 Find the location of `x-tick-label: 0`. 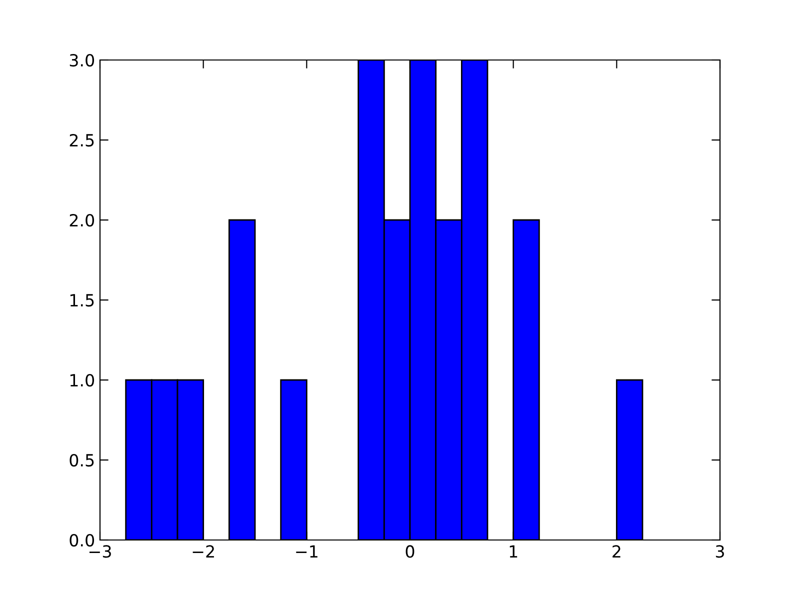

x-tick-label: 0 is located at coordinates (410, 551).